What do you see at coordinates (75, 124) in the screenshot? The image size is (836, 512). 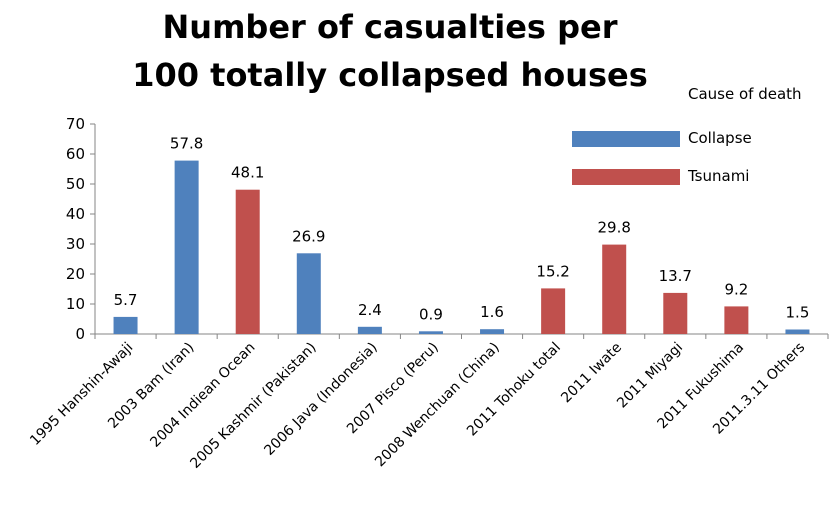 I see `y-tick-label: 70` at bounding box center [75, 124].